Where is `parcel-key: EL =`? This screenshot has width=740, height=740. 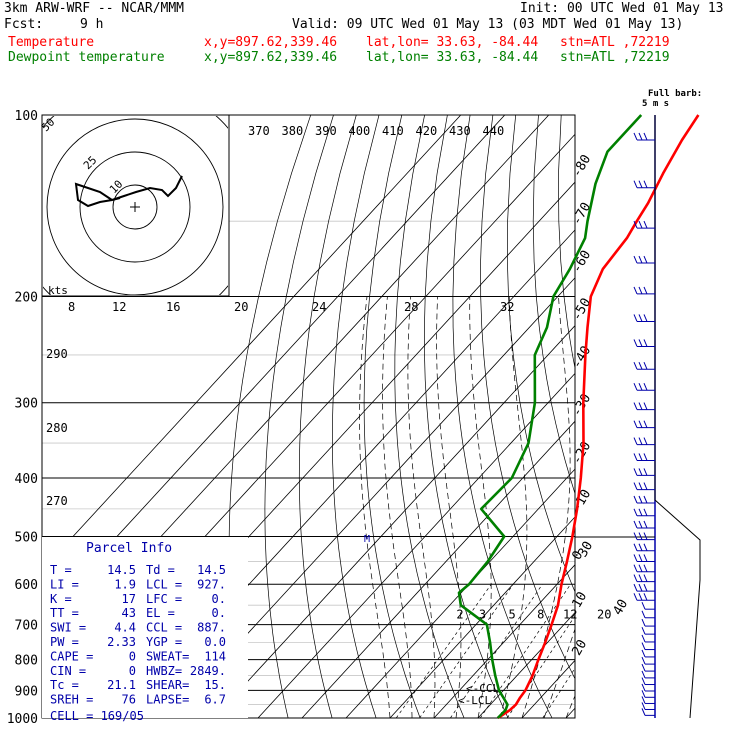 parcel-key: EL = is located at coordinates (160, 613).